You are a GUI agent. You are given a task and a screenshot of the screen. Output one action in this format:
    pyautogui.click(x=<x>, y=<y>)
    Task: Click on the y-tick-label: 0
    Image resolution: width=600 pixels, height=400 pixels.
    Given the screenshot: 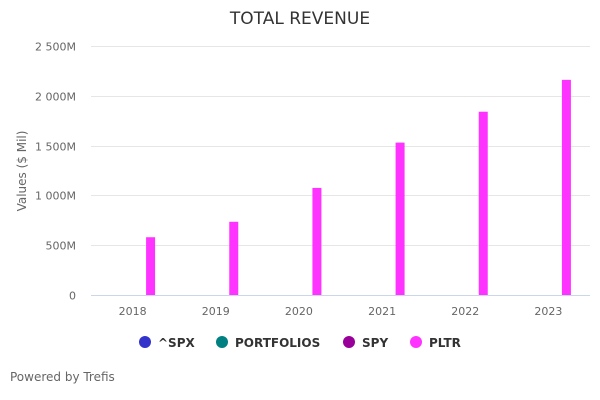 What is the action you would take?
    pyautogui.click(x=72, y=296)
    